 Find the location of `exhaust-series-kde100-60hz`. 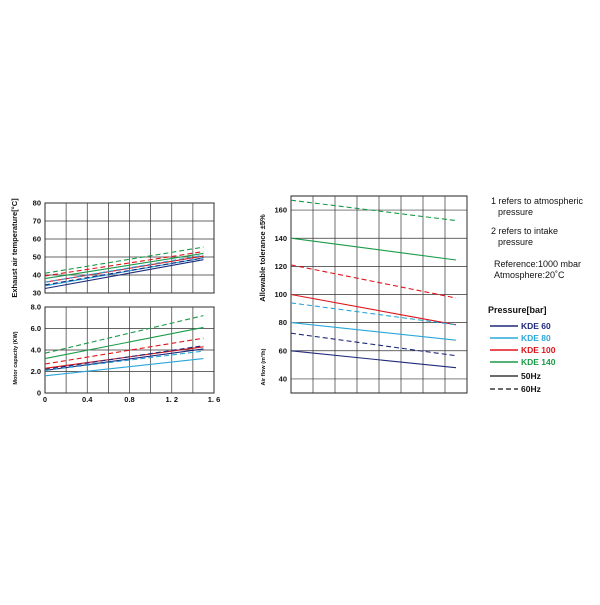

exhaust-series-kde100-60hz is located at coordinates (124, 264).